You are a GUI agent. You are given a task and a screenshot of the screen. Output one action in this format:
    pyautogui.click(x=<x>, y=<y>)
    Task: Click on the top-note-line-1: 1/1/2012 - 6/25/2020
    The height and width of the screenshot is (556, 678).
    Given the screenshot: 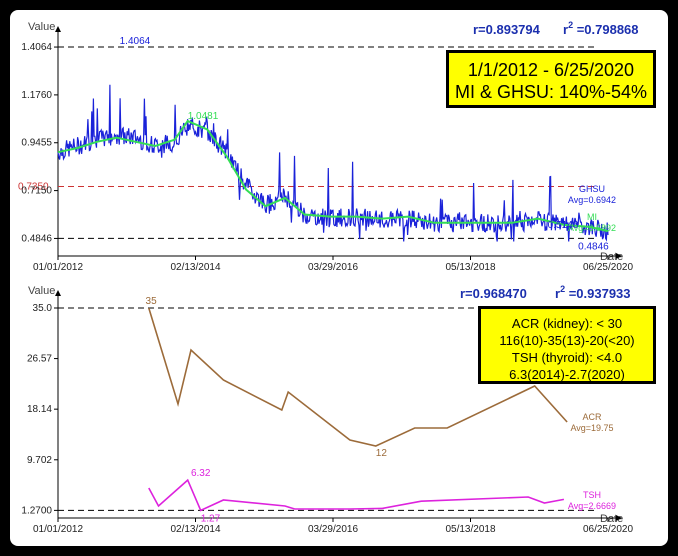 What is the action you would take?
    pyautogui.click(x=551, y=70)
    